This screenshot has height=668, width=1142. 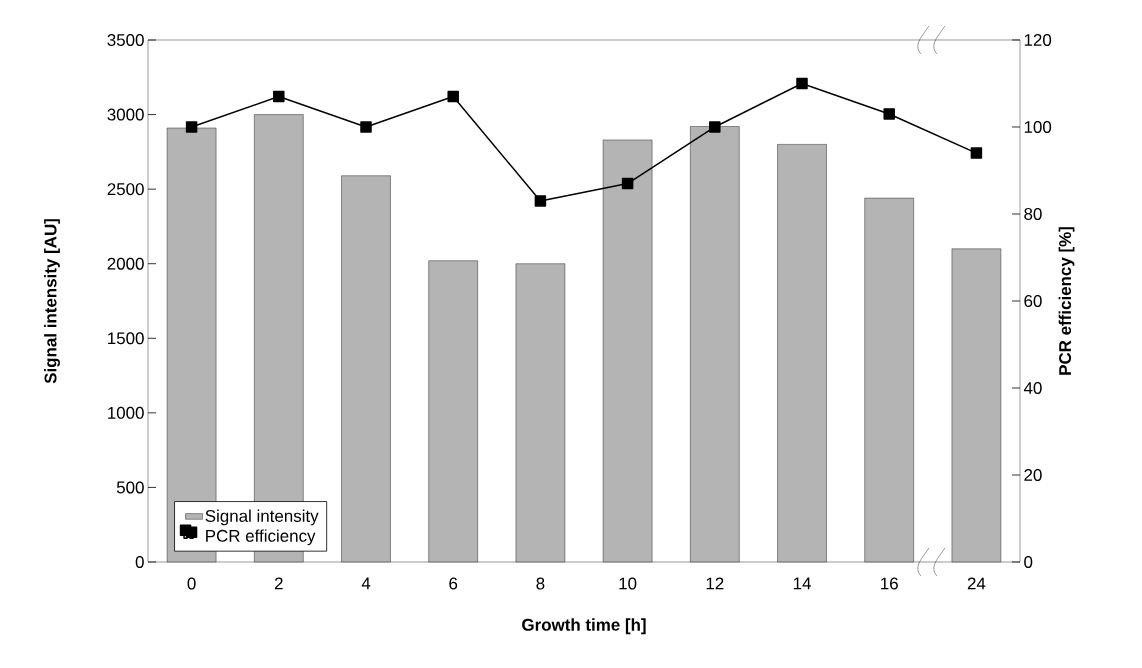 What do you see at coordinates (715, 583) in the screenshot?
I see `x-tick-label: 12` at bounding box center [715, 583].